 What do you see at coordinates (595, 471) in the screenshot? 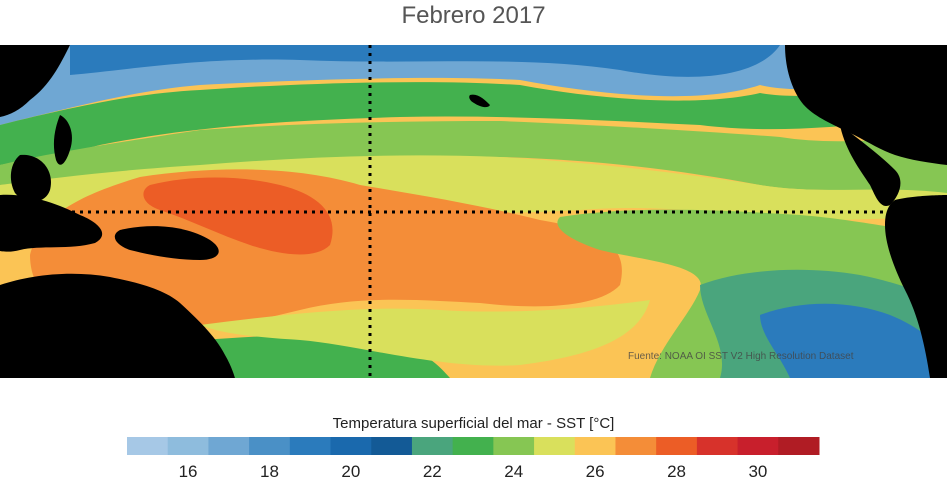
I see `colorbar-tick-label: 26` at bounding box center [595, 471].